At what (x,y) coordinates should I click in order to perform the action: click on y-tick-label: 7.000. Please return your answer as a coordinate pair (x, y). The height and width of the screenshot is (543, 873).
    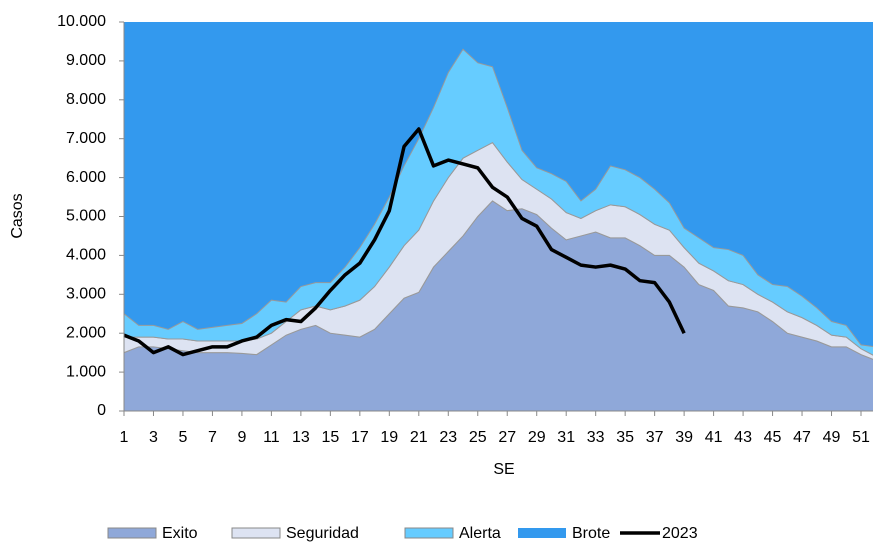
    Looking at the image, I should click on (86, 138).